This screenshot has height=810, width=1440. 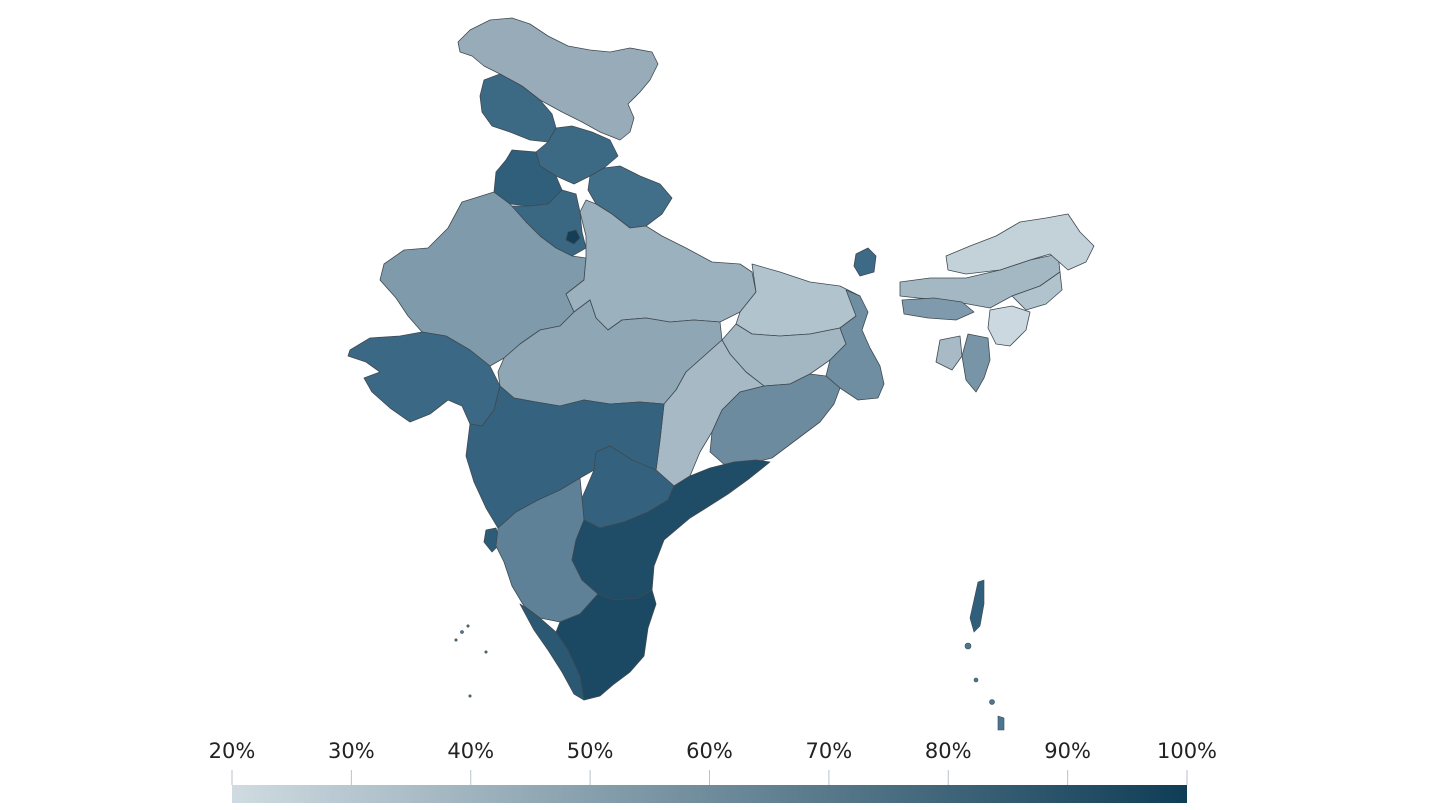 I want to click on legend-tick-label: 70%, so click(x=829, y=751).